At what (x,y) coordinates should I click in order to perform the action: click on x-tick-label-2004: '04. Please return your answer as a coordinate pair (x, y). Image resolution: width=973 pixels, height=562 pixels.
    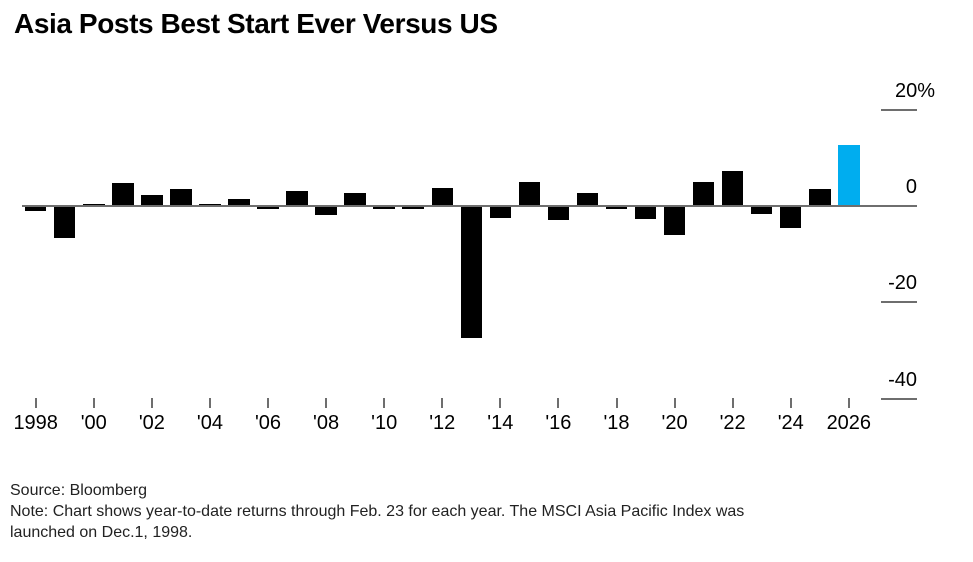
    Looking at the image, I should click on (209, 423).